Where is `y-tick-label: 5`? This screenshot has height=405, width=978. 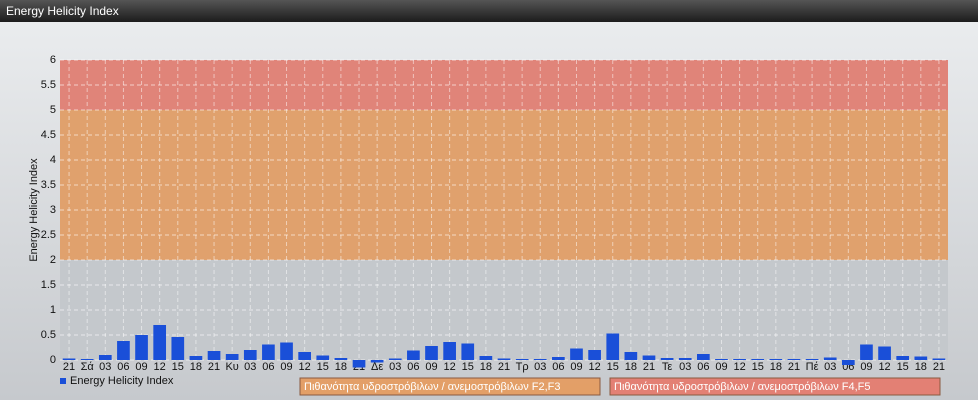 y-tick-label: 5 is located at coordinates (53, 110).